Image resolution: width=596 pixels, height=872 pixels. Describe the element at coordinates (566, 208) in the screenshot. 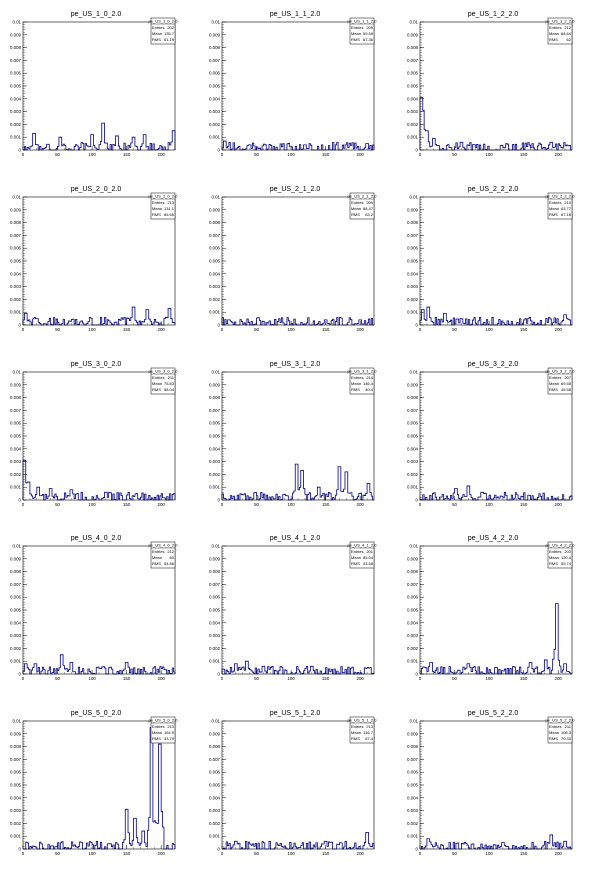

I see `stats-mean-value: 63.77` at that location.